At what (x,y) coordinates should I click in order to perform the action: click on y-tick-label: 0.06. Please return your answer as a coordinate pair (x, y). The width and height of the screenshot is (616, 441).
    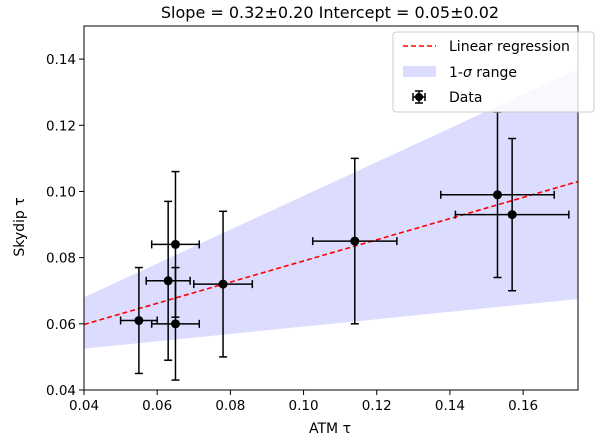
    Looking at the image, I should click on (61, 325).